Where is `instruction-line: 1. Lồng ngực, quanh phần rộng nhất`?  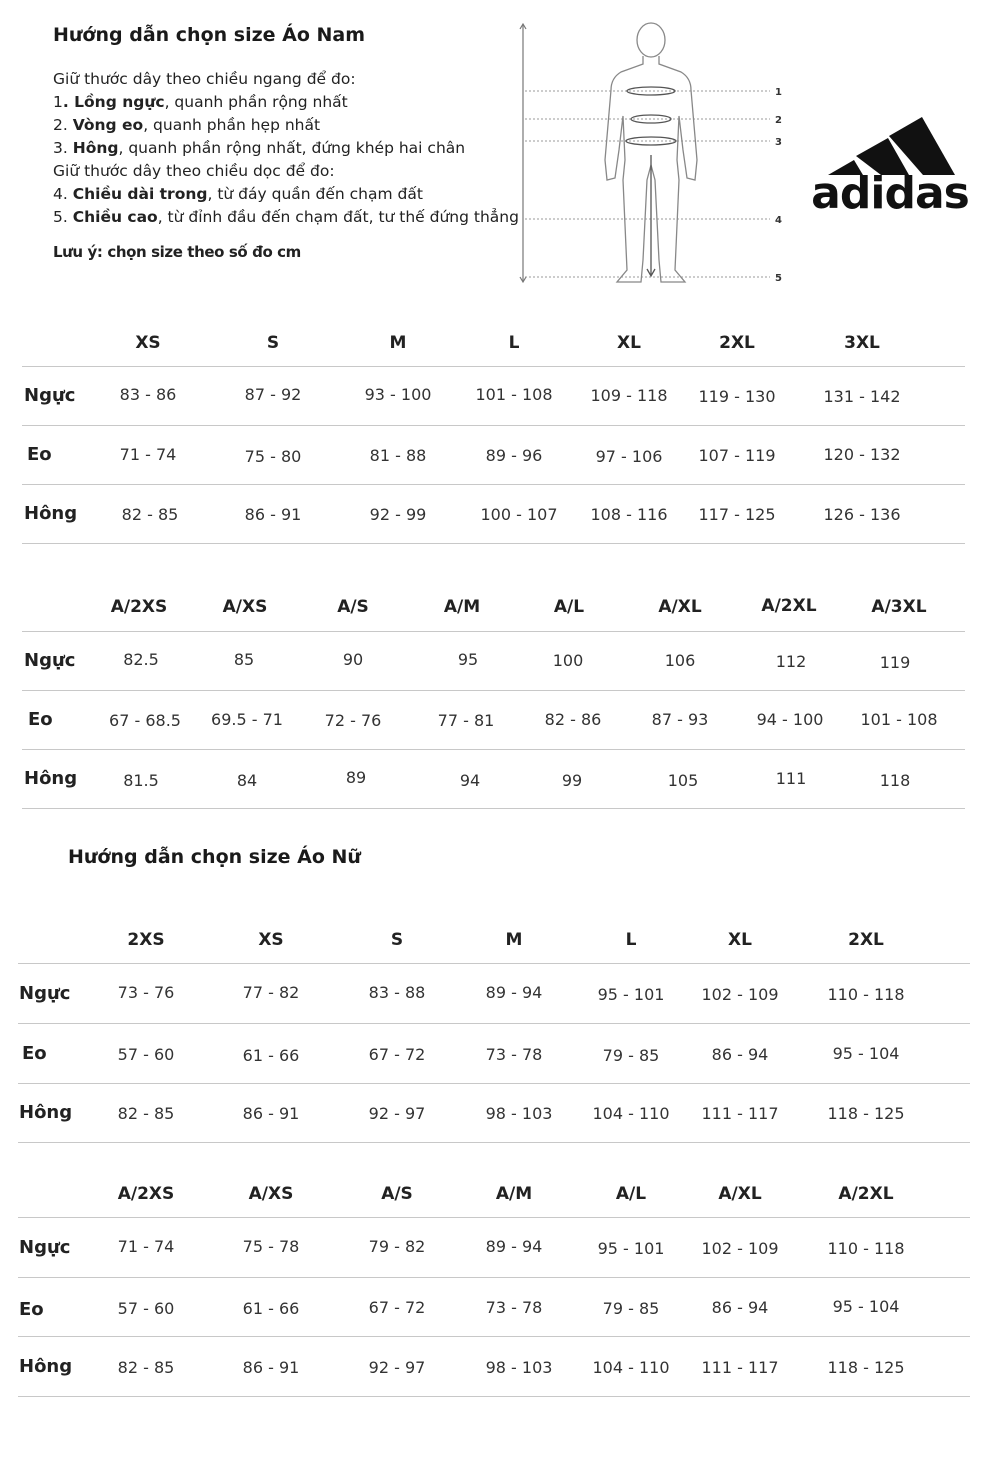 instruction-line: 1. Lồng ngực, quanh phần rộng nhất is located at coordinates (200, 102).